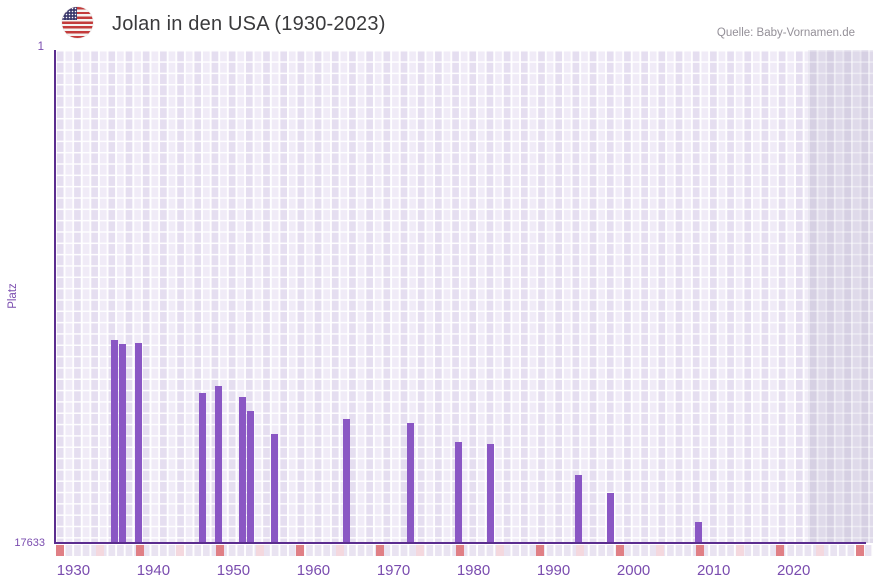  I want to click on bar-1953, so click(242, 470).